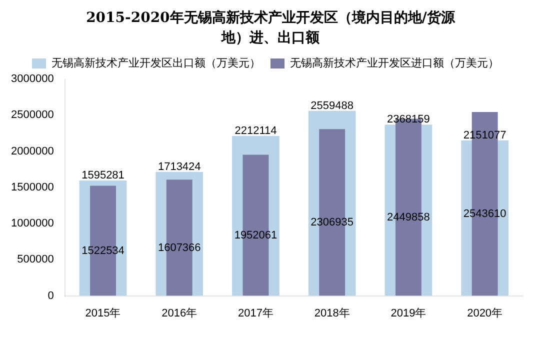  Describe the element at coordinates (179, 248) in the screenshot. I see `data-label: 1607366` at that location.